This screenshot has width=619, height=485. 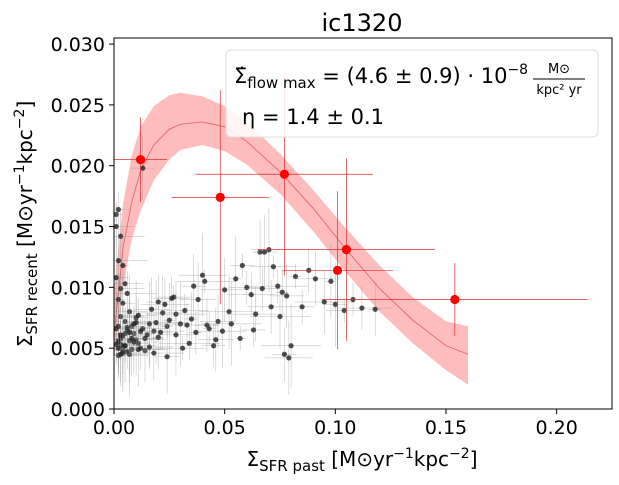 What do you see at coordinates (114, 428) in the screenshot?
I see `x-tick-label: 0.00` at bounding box center [114, 428].